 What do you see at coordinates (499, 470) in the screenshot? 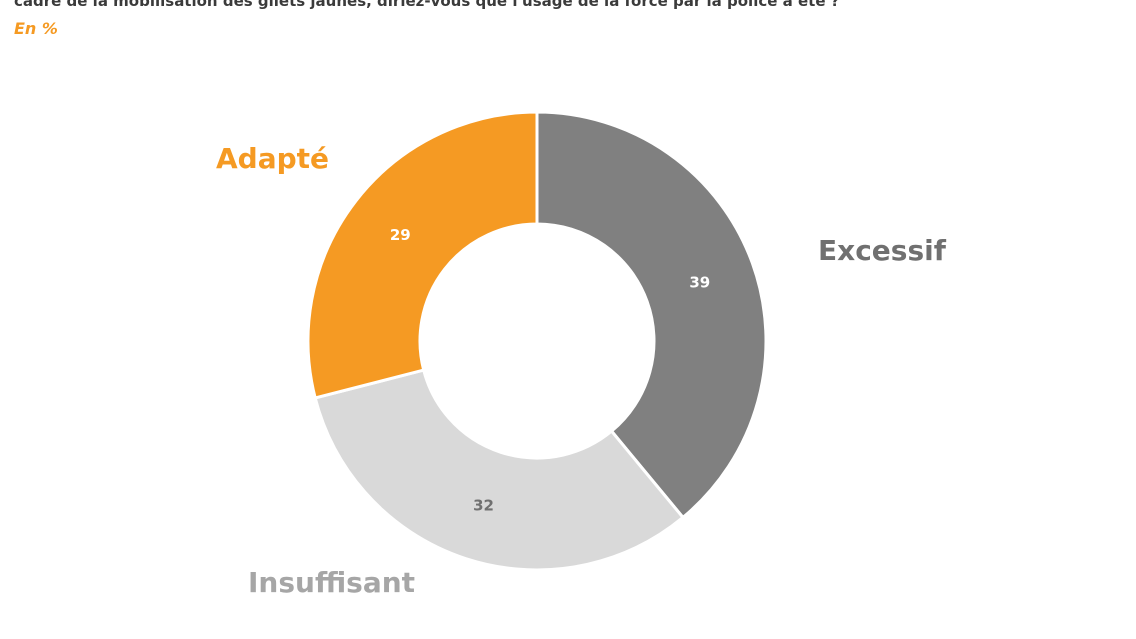
I see `slice-insuffisant` at bounding box center [499, 470].